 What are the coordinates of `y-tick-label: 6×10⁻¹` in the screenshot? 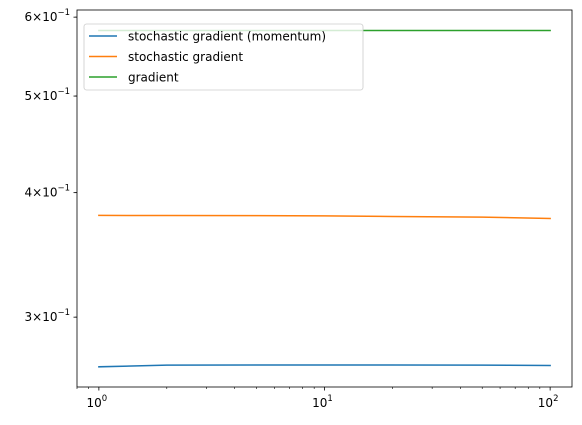 It's located at (48, 16).